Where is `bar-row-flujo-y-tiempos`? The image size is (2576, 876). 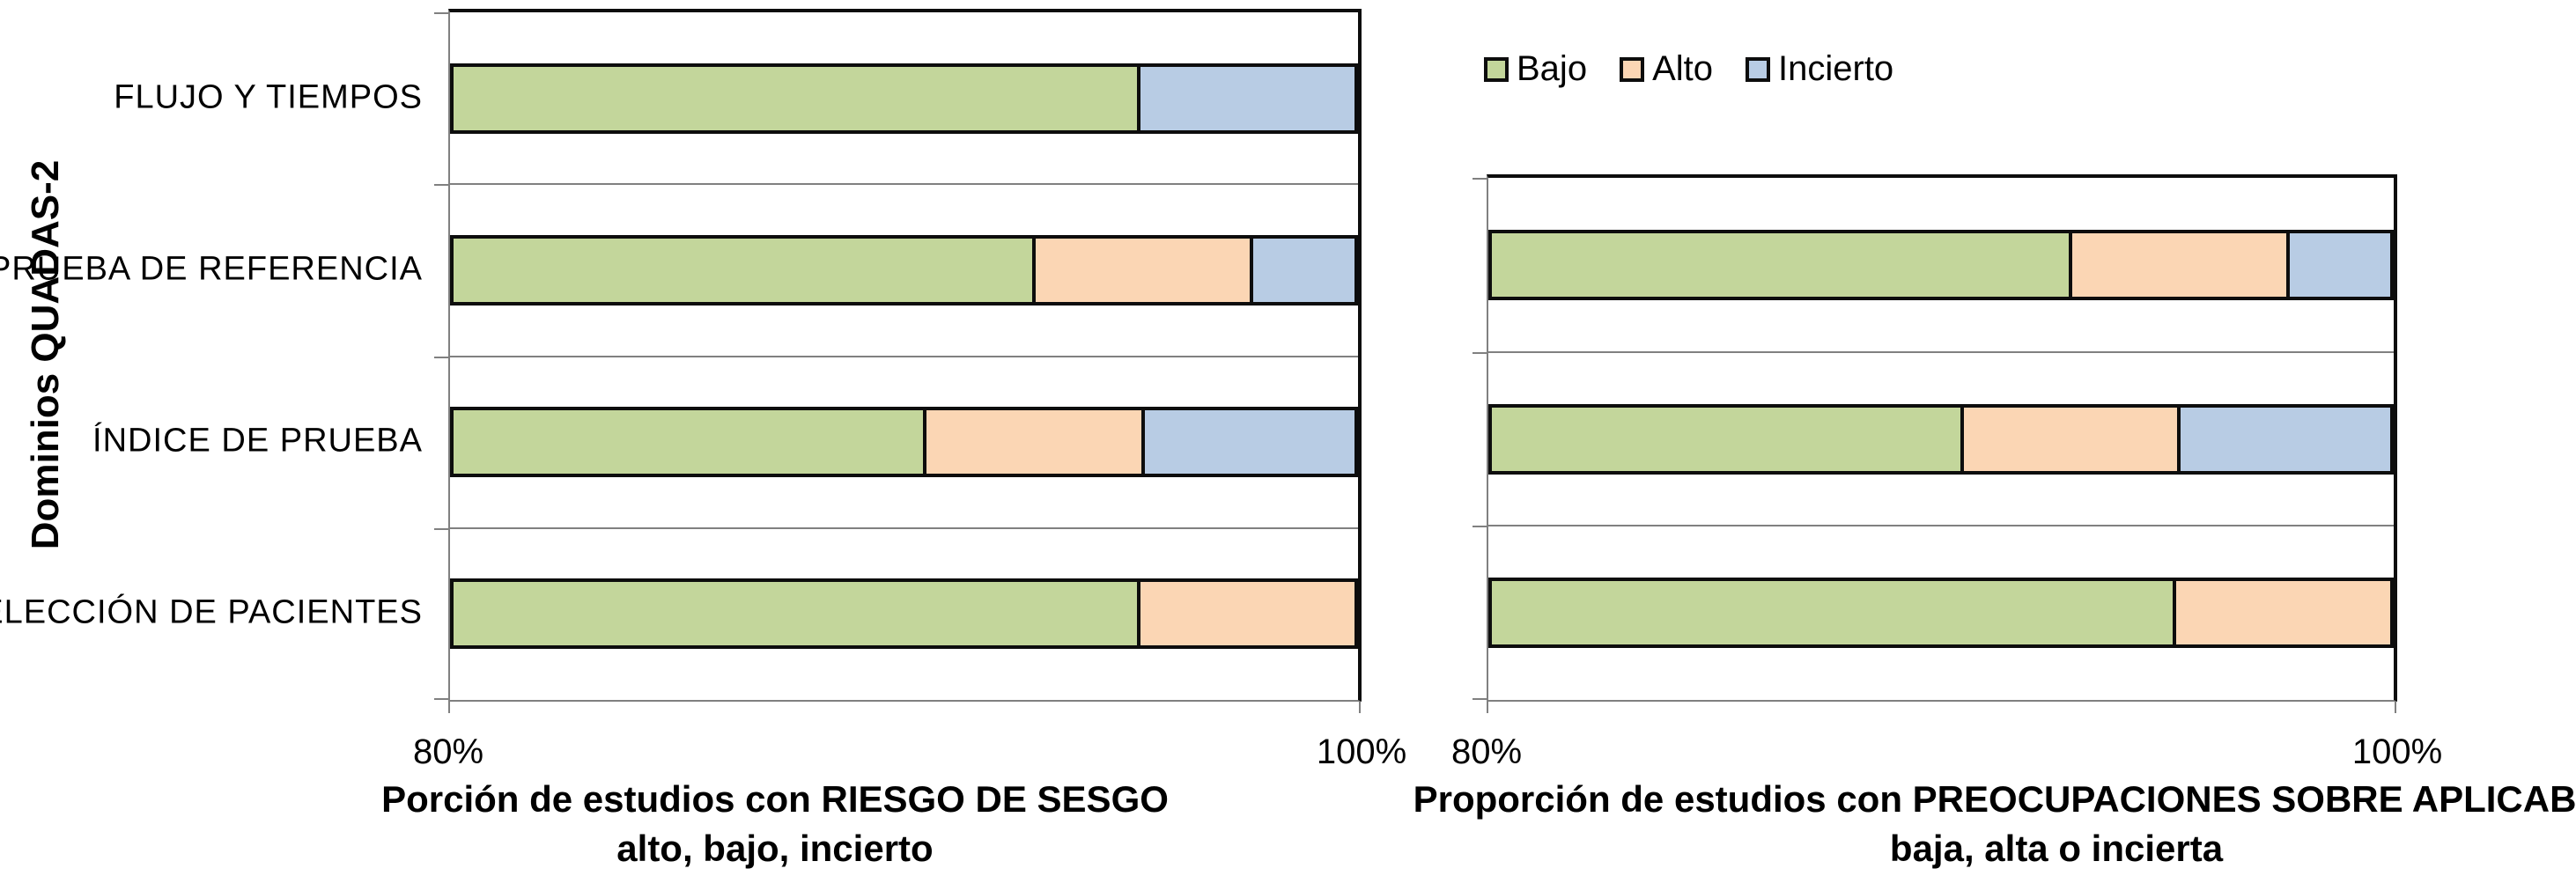 bar-row-flujo-y-tiempos is located at coordinates (904, 98).